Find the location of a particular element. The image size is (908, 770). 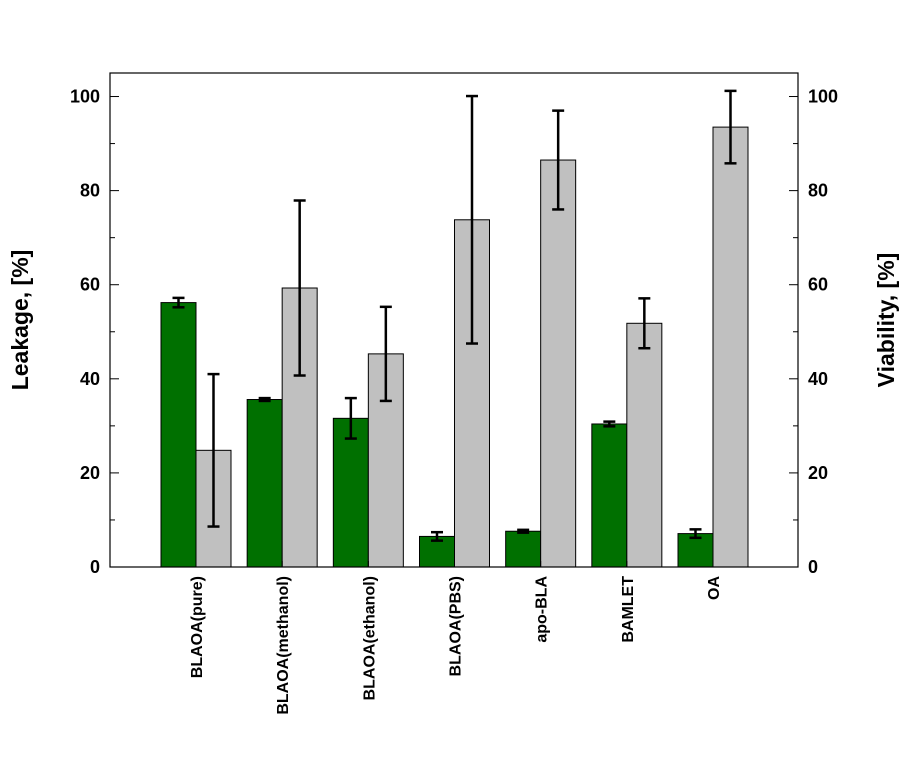

category-label: BAMLET is located at coordinates (628, 609).